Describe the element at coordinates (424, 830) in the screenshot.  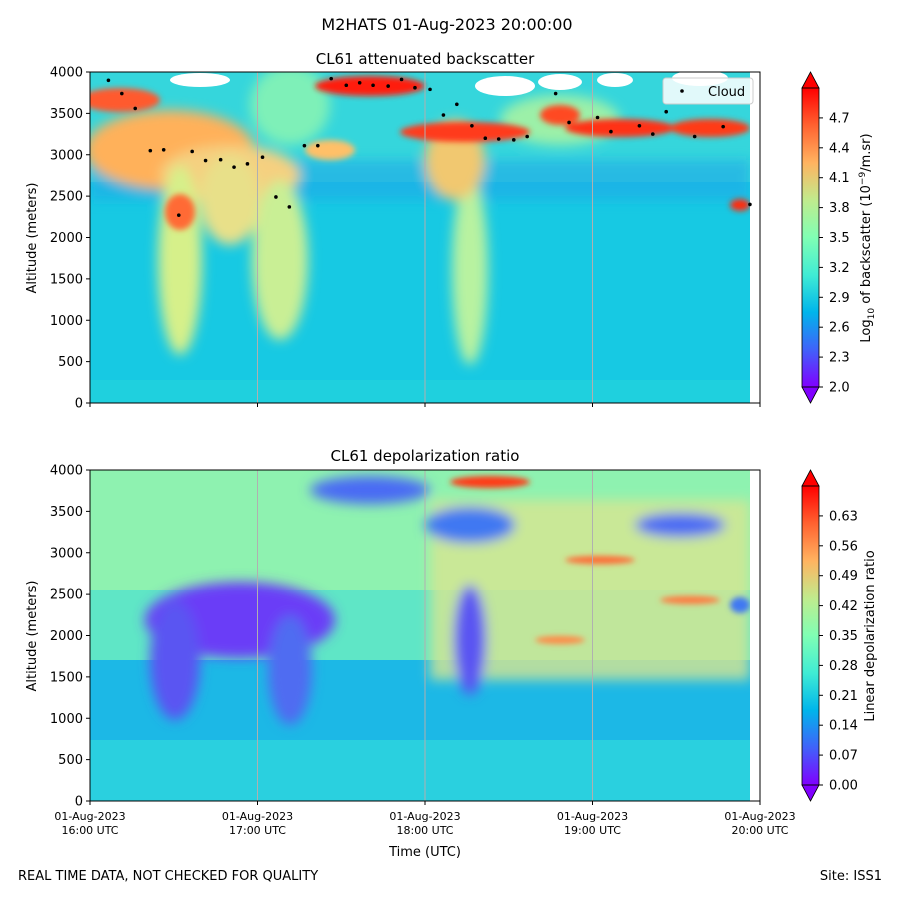
I see `x-tick-label-time: 18:00 UTC` at that location.